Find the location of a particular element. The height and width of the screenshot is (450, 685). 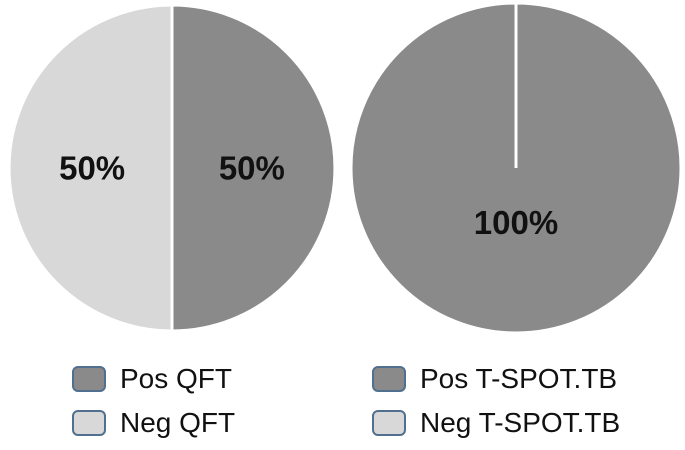

legend-item-neg-tspot: Neg T-SPOT.TB is located at coordinates (496, 423).